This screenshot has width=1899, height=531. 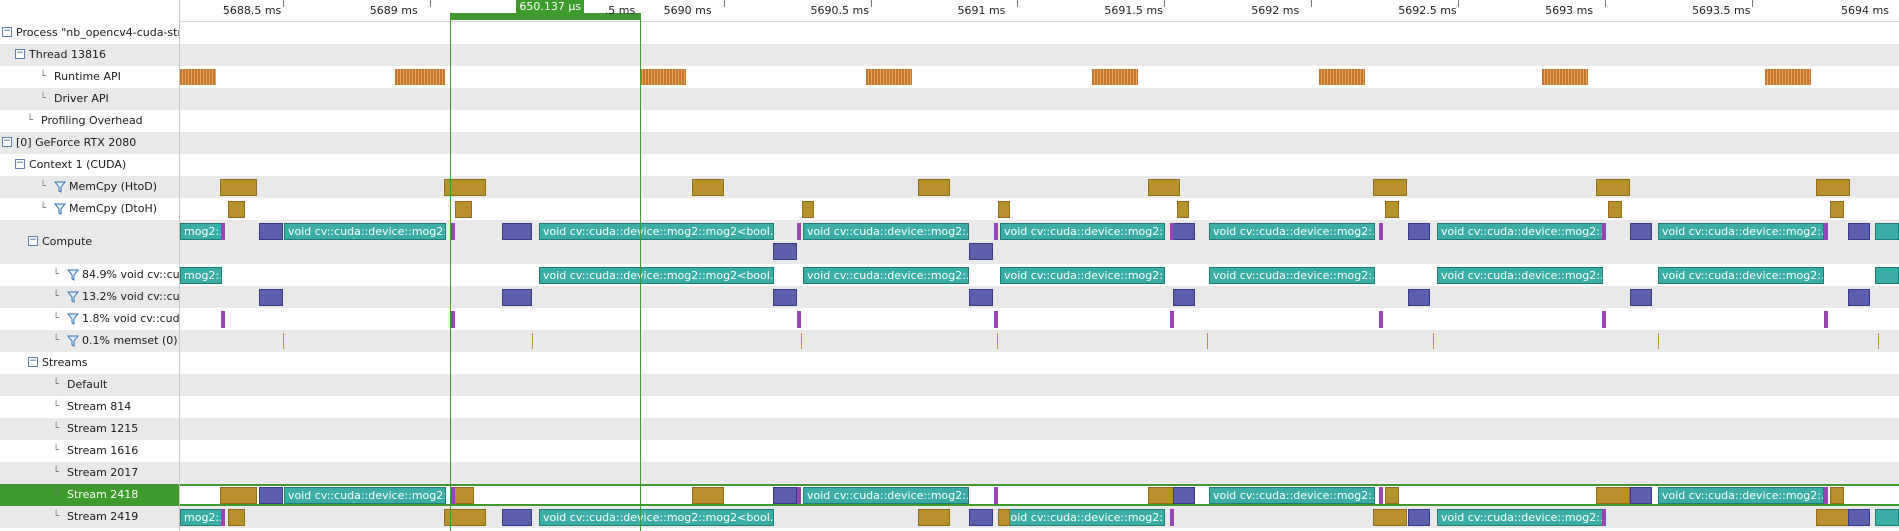 What do you see at coordinates (1039, 429) in the screenshot?
I see `track-s1215` at bounding box center [1039, 429].